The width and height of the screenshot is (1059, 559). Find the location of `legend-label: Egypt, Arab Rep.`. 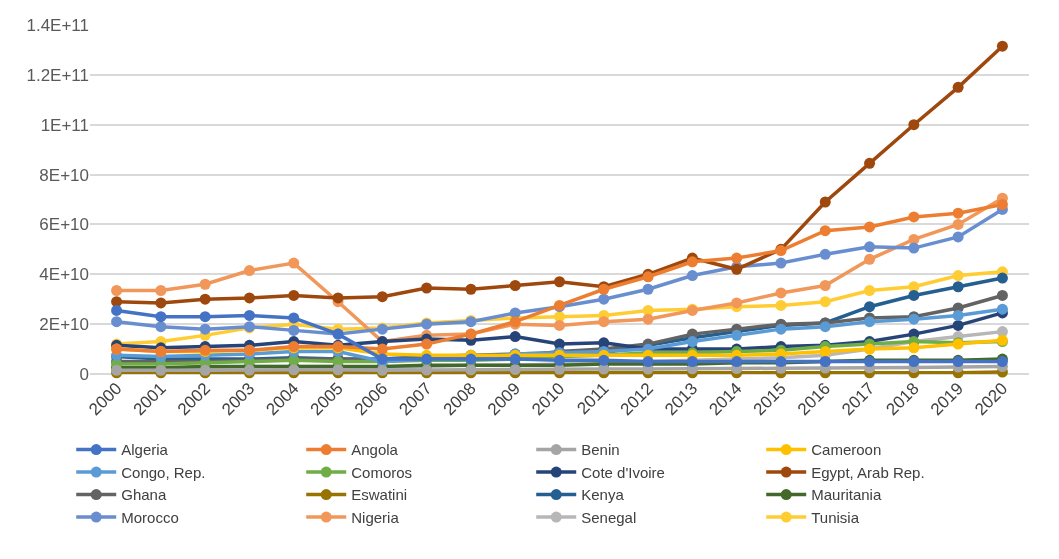

legend-label: Egypt, Arab Rep. is located at coordinates (868, 472).